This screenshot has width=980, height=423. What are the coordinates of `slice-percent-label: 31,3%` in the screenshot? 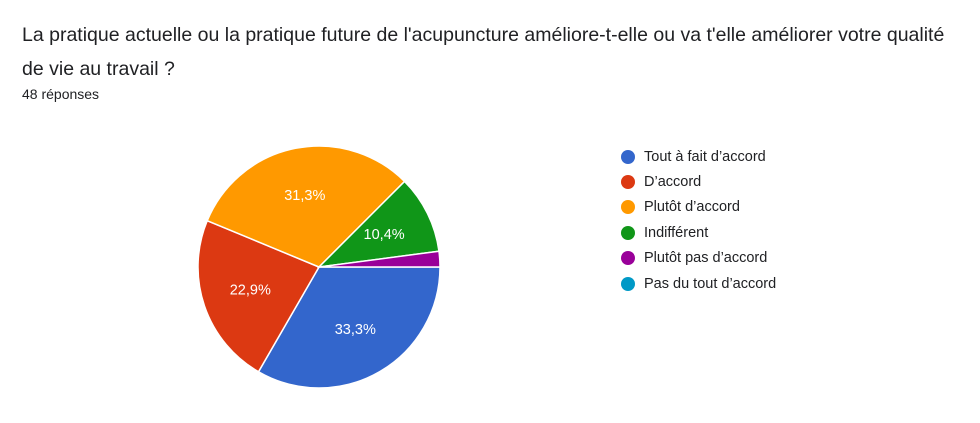 It's located at (304, 196).